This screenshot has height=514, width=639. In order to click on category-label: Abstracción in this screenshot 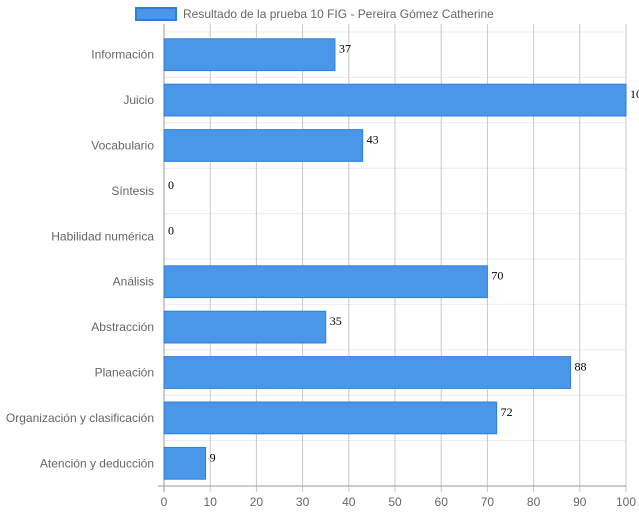, I will do `click(122, 327)`.